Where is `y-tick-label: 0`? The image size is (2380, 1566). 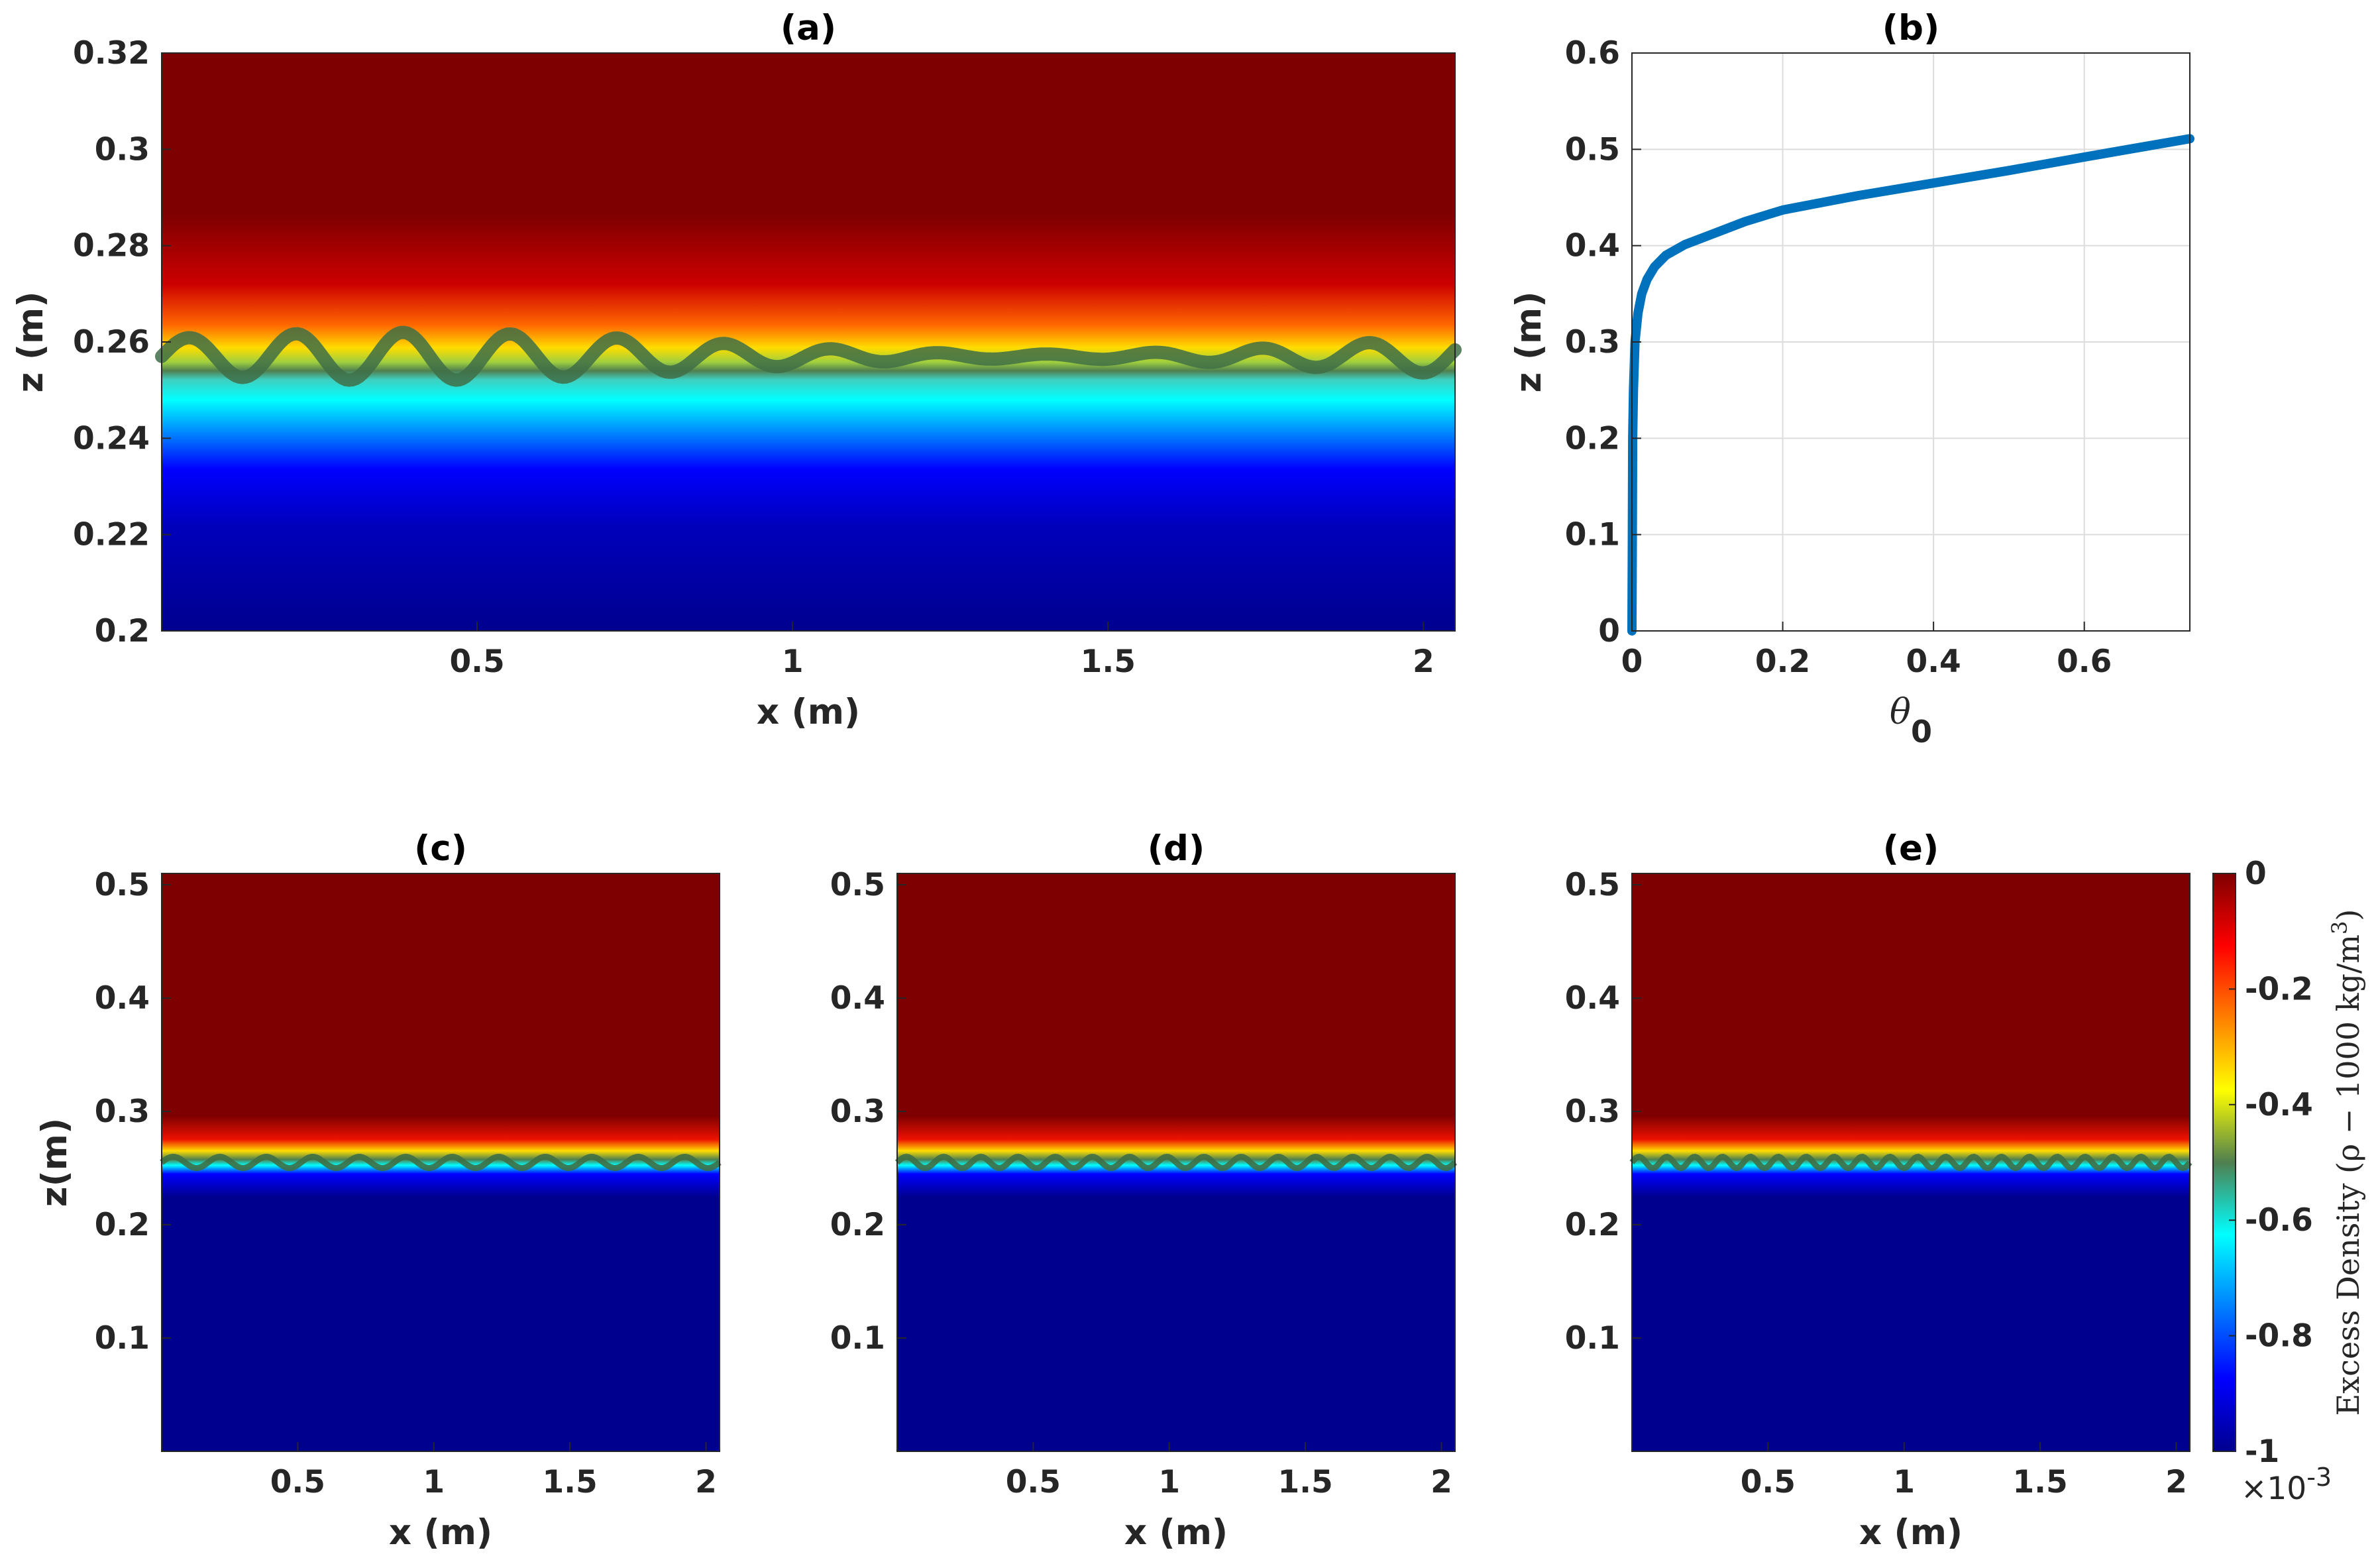 y-tick-label: 0 is located at coordinates (1609, 631).